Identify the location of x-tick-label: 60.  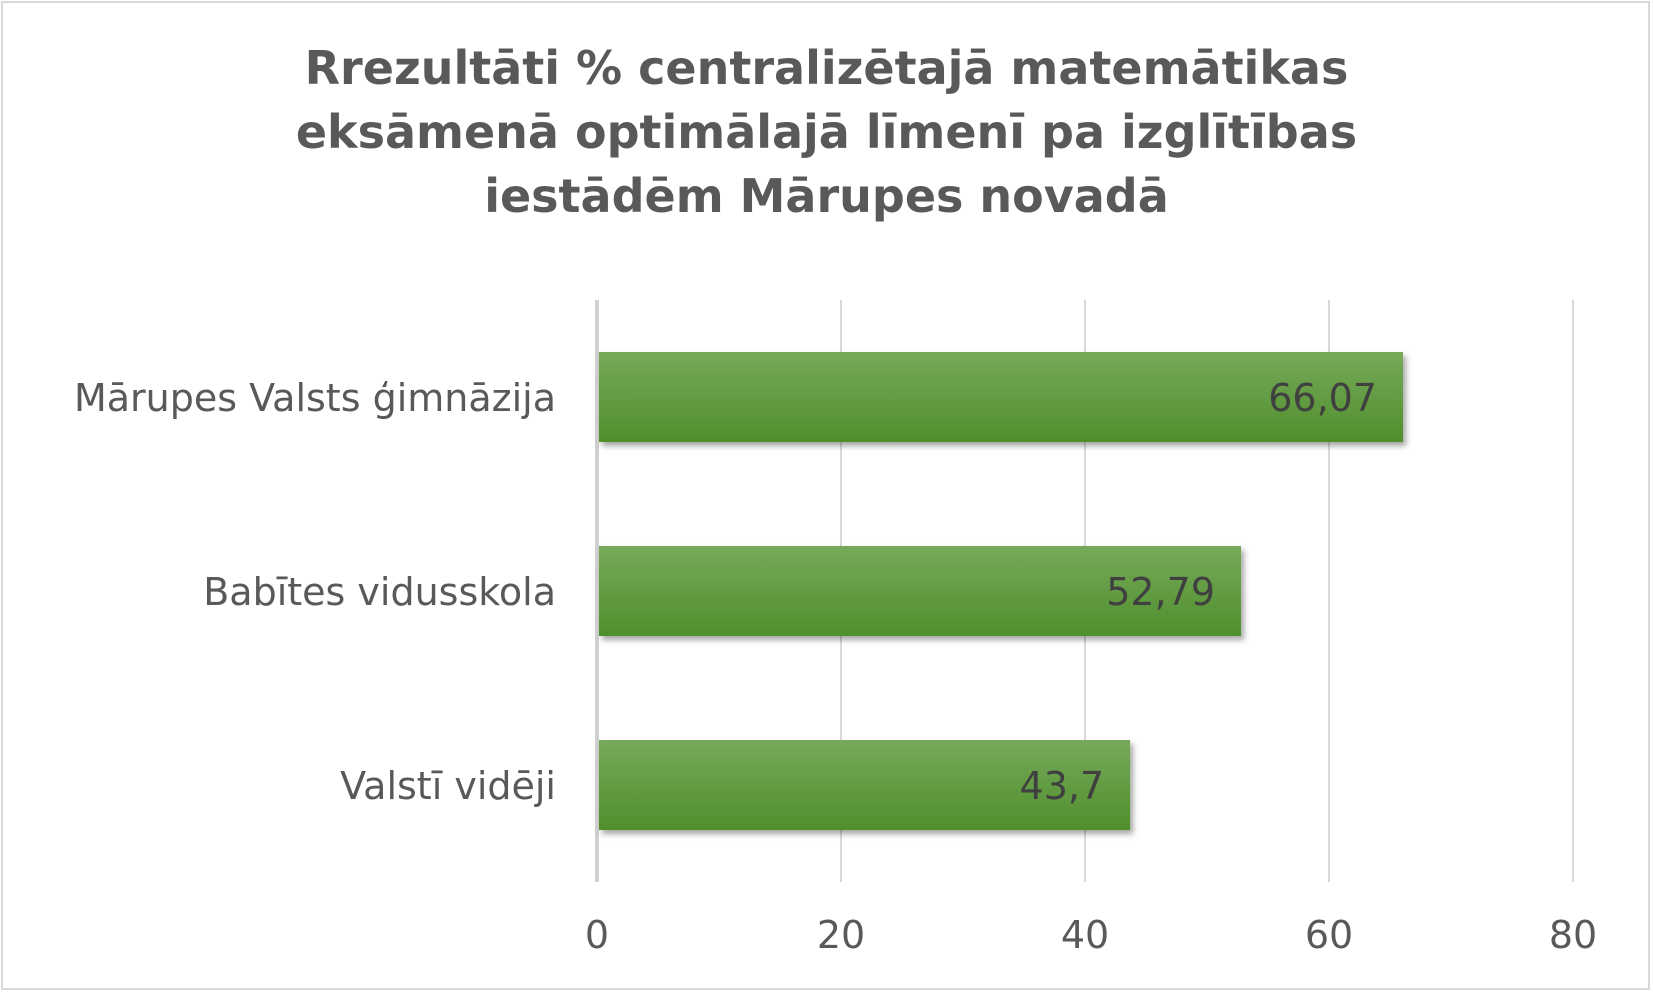
(1329, 935).